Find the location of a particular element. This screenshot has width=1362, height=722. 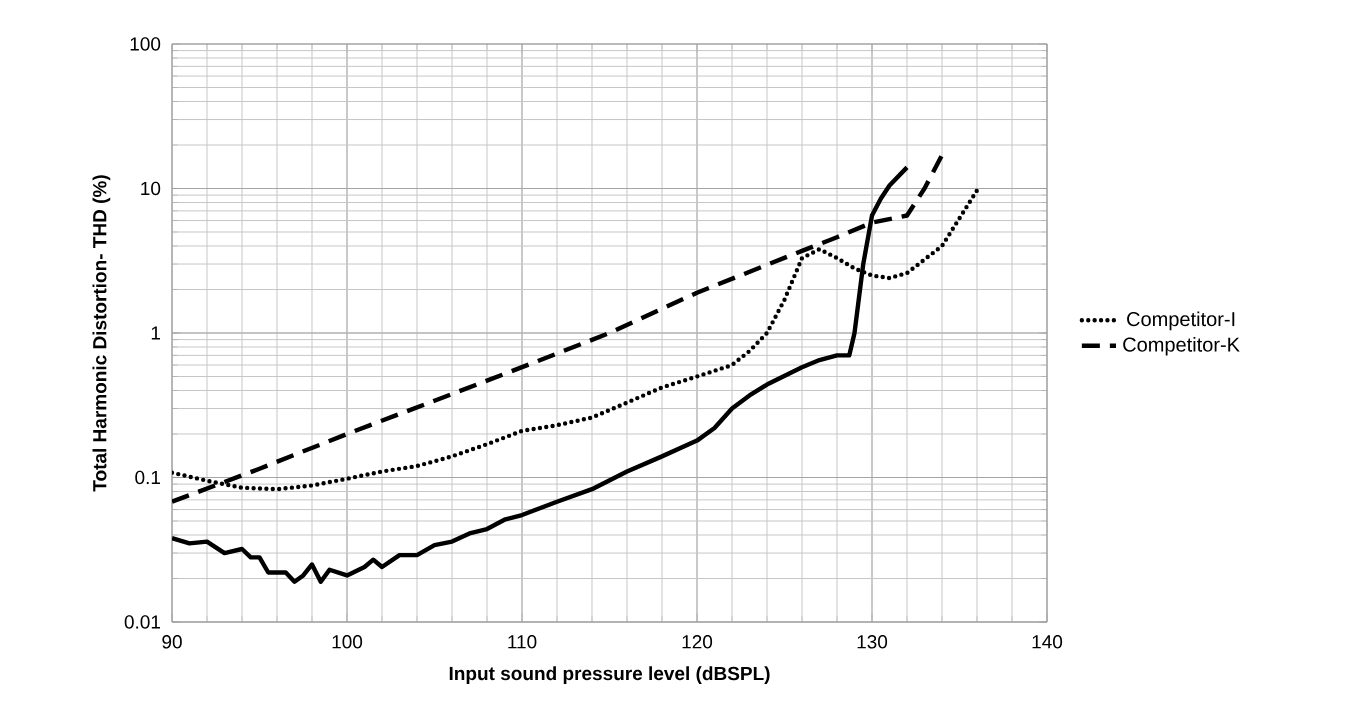

legend-label: Competitor-I is located at coordinates (1181, 321).